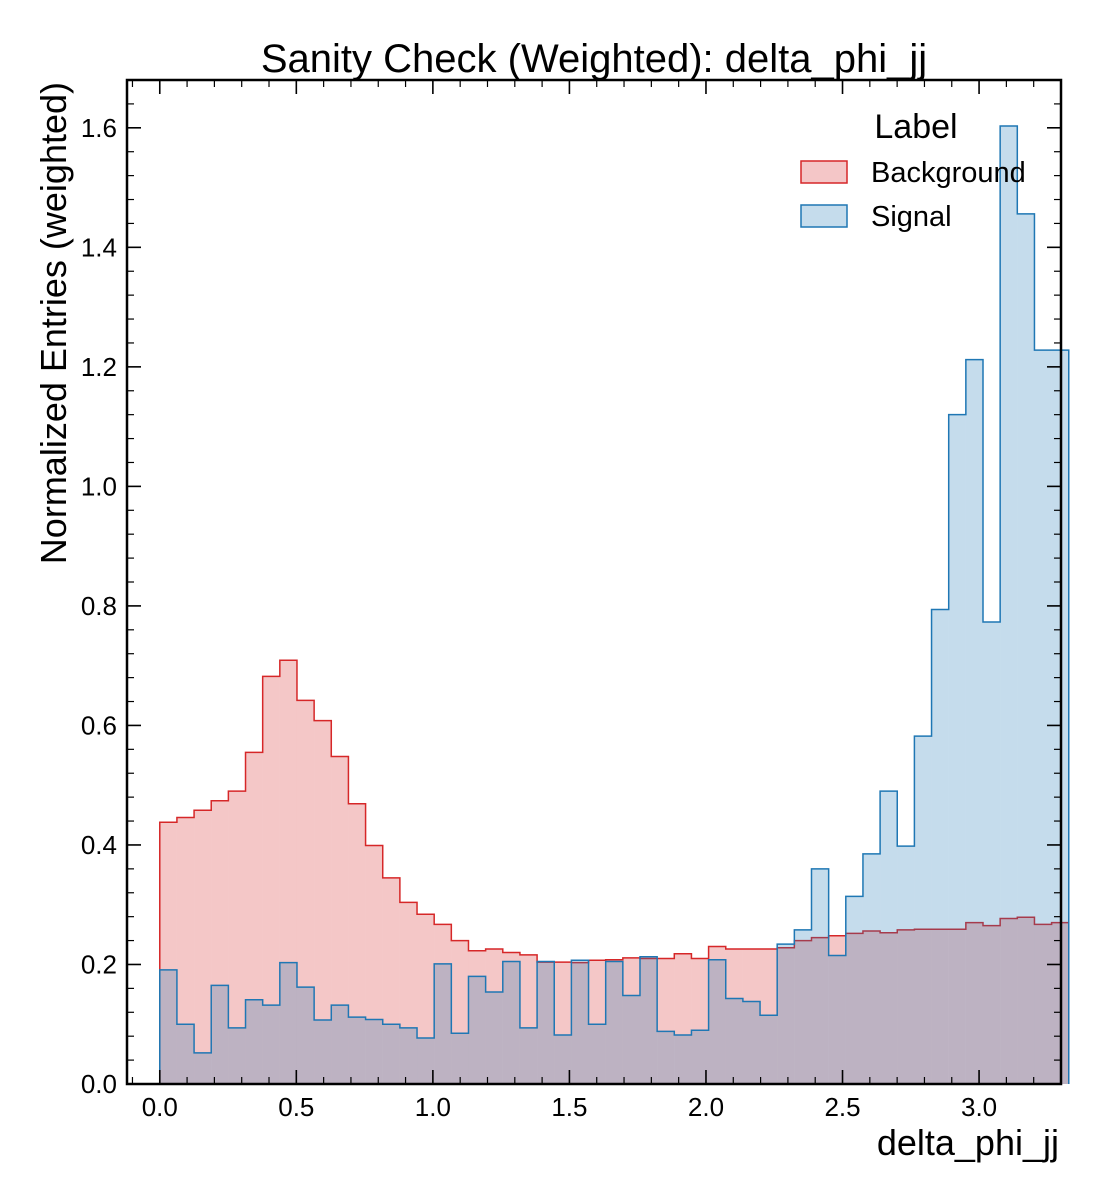  I want to click on y-tick-label: 1.0, so click(99, 486).